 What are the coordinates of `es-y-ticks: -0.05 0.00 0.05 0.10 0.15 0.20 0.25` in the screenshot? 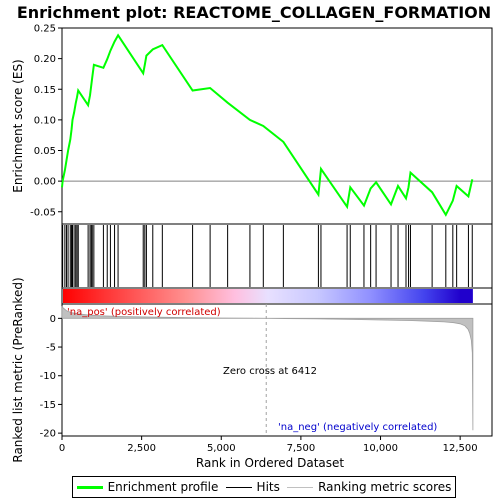 It's located at (46, 121).